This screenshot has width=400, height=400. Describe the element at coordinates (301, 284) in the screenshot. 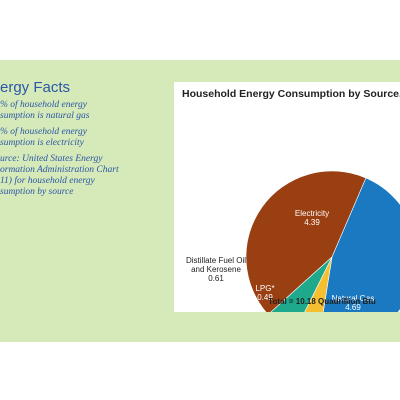

I see `pie-slice-distillate-fuel-oil-and-kerosene` at that location.